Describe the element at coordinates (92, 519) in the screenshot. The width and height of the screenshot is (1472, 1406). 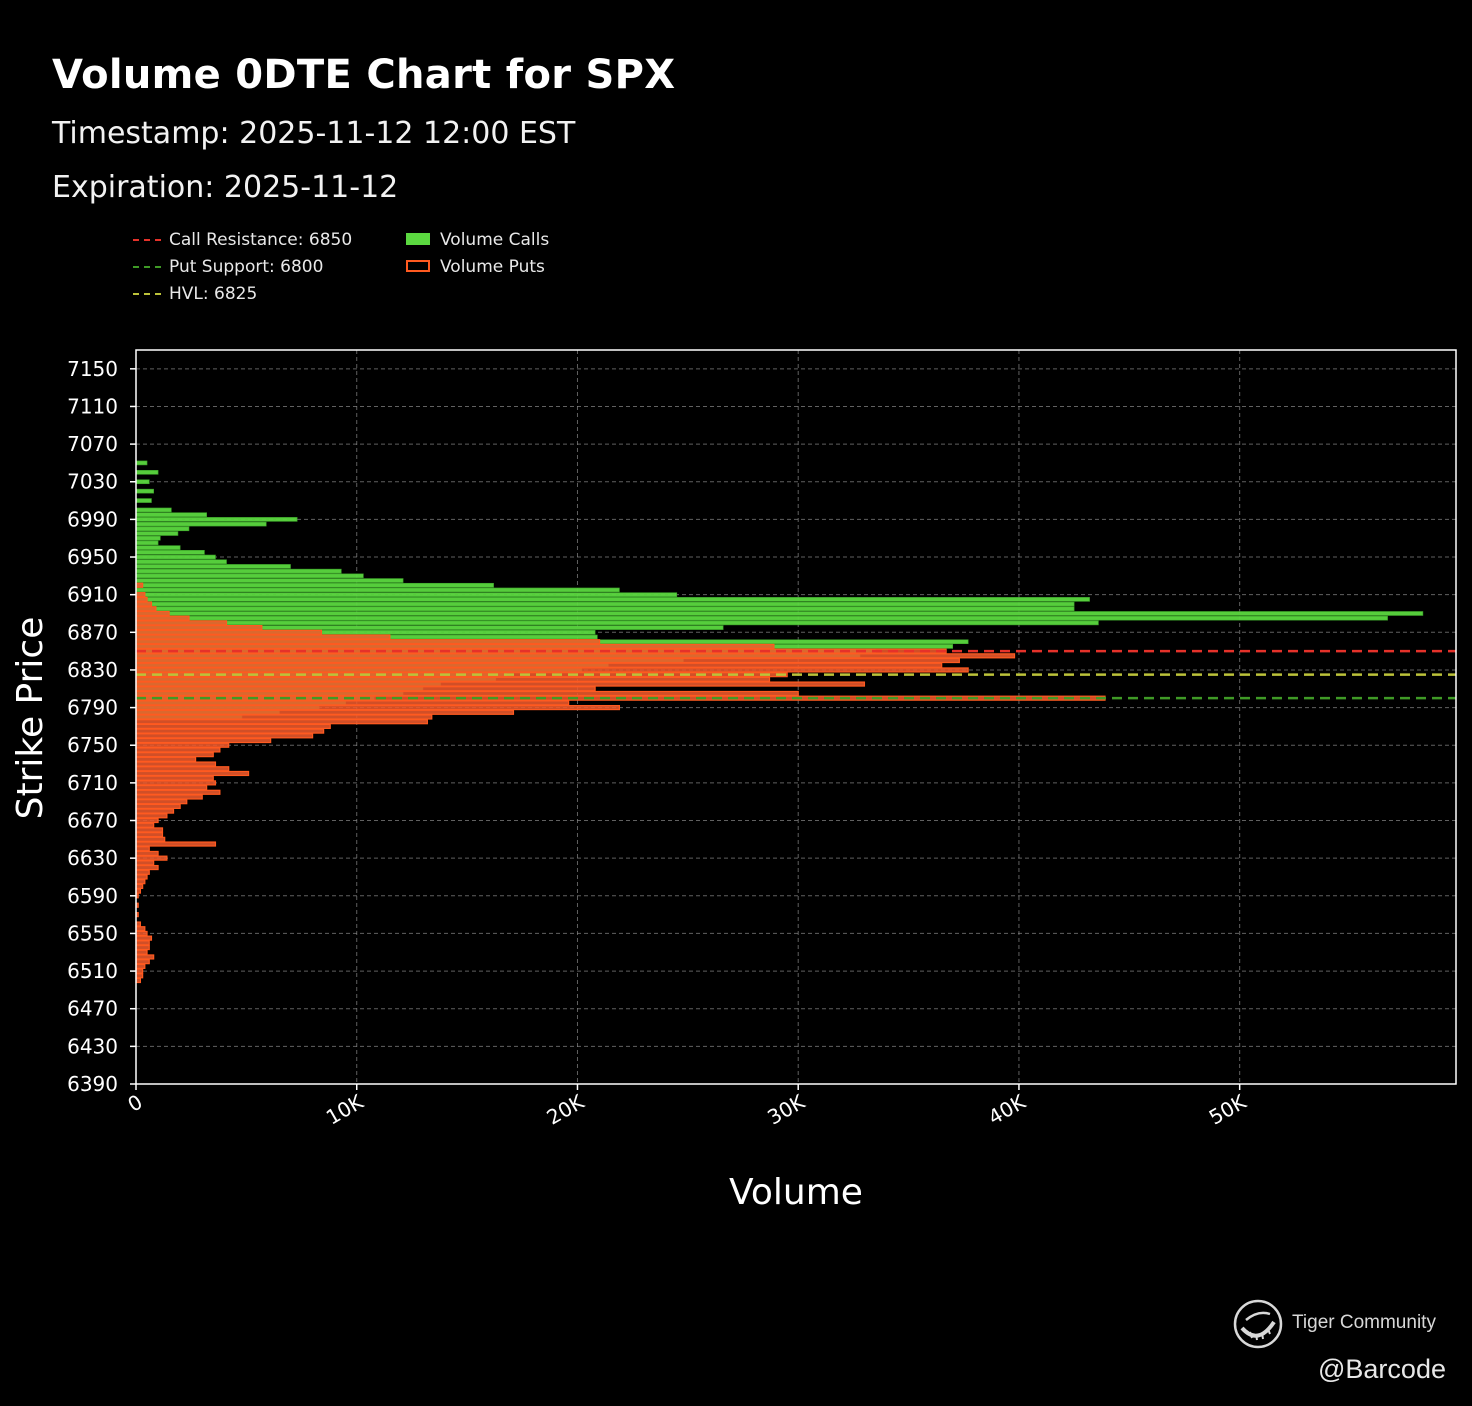
I see `y-tick-label: 6990` at that location.